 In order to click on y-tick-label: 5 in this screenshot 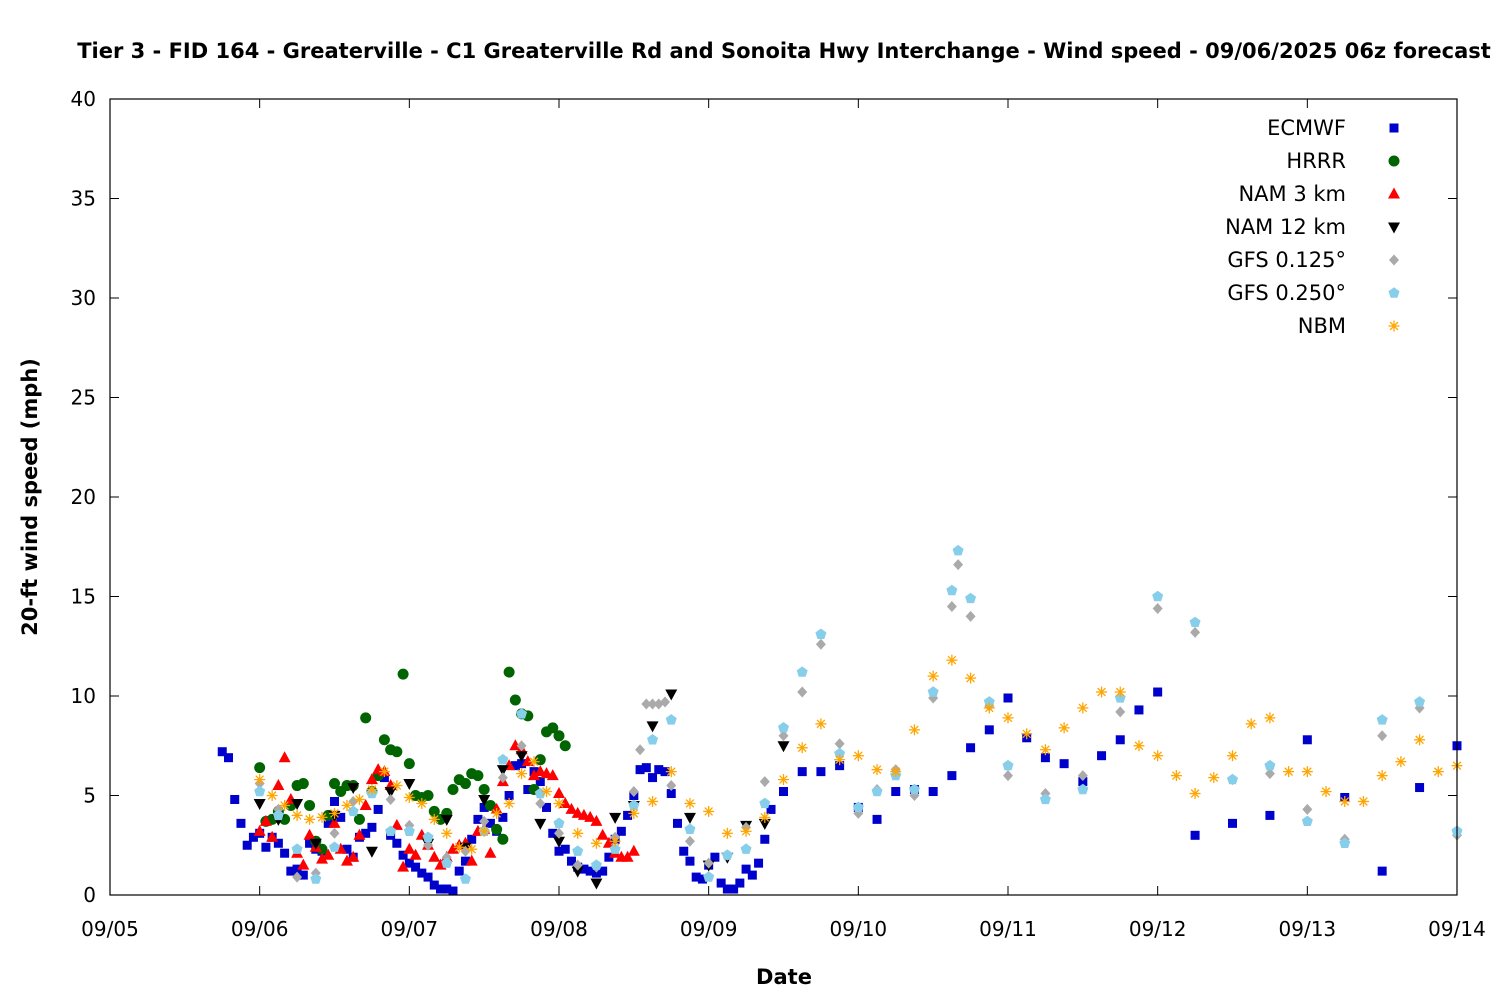, I will do `click(89, 796)`.